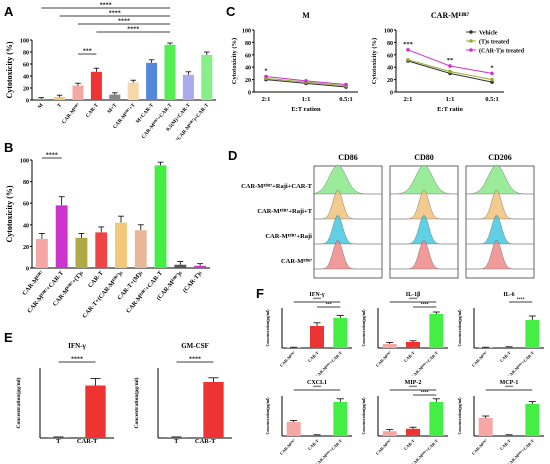  I want to click on chart-title: GM-CSF, so click(195, 346).